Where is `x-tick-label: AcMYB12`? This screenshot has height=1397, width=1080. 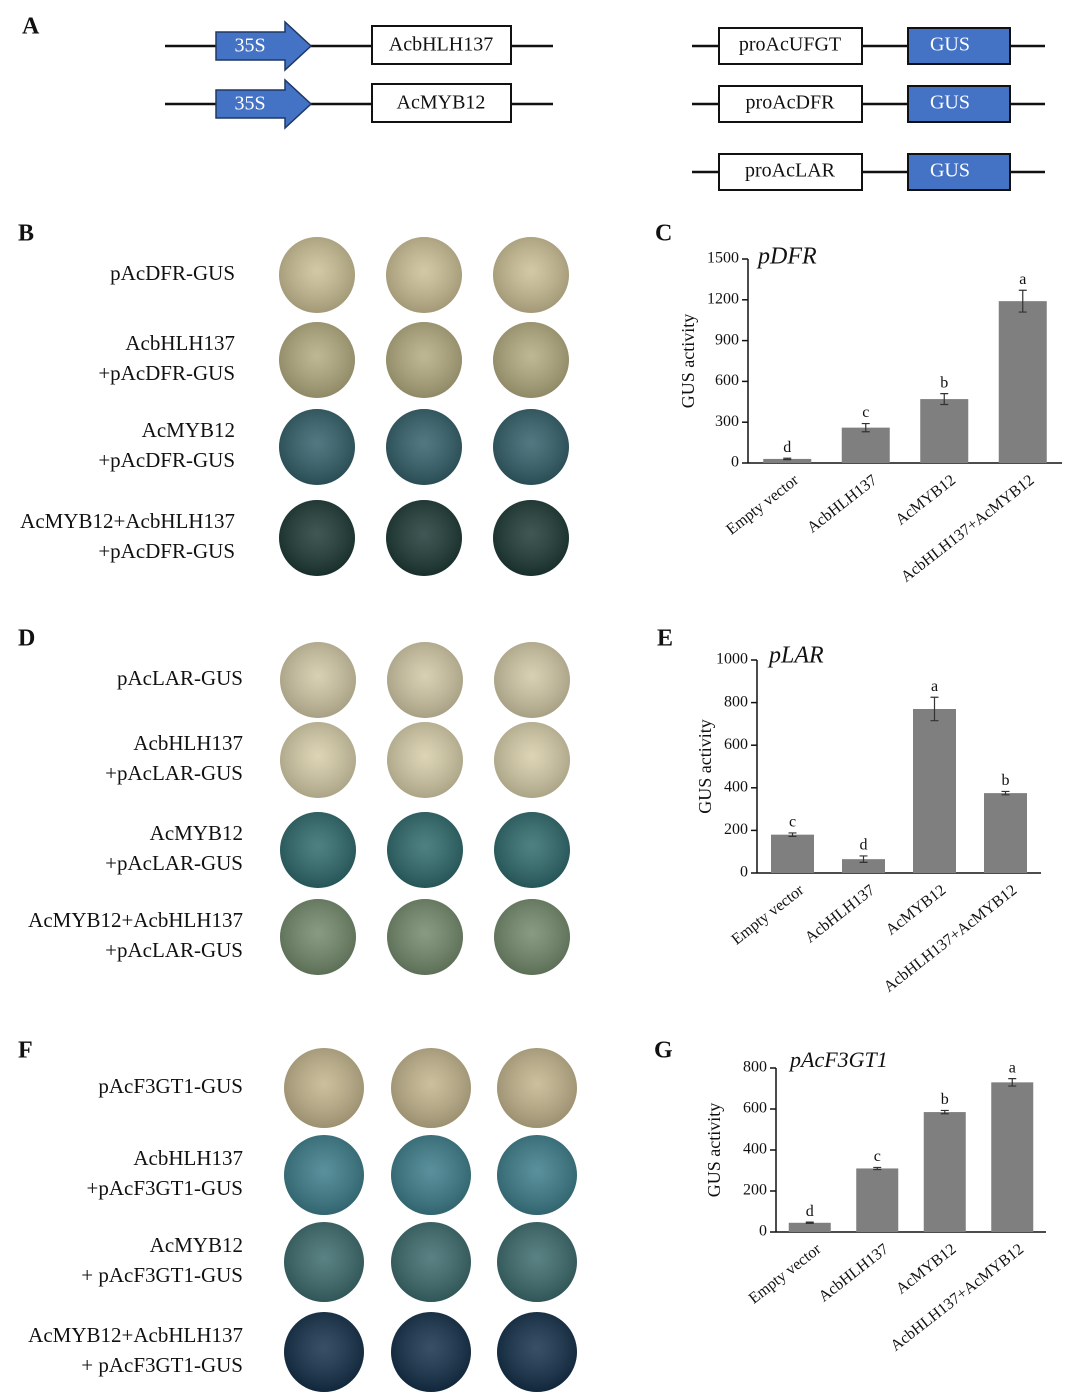
x-tick-label: AcMYB12 is located at coordinates (916, 910).